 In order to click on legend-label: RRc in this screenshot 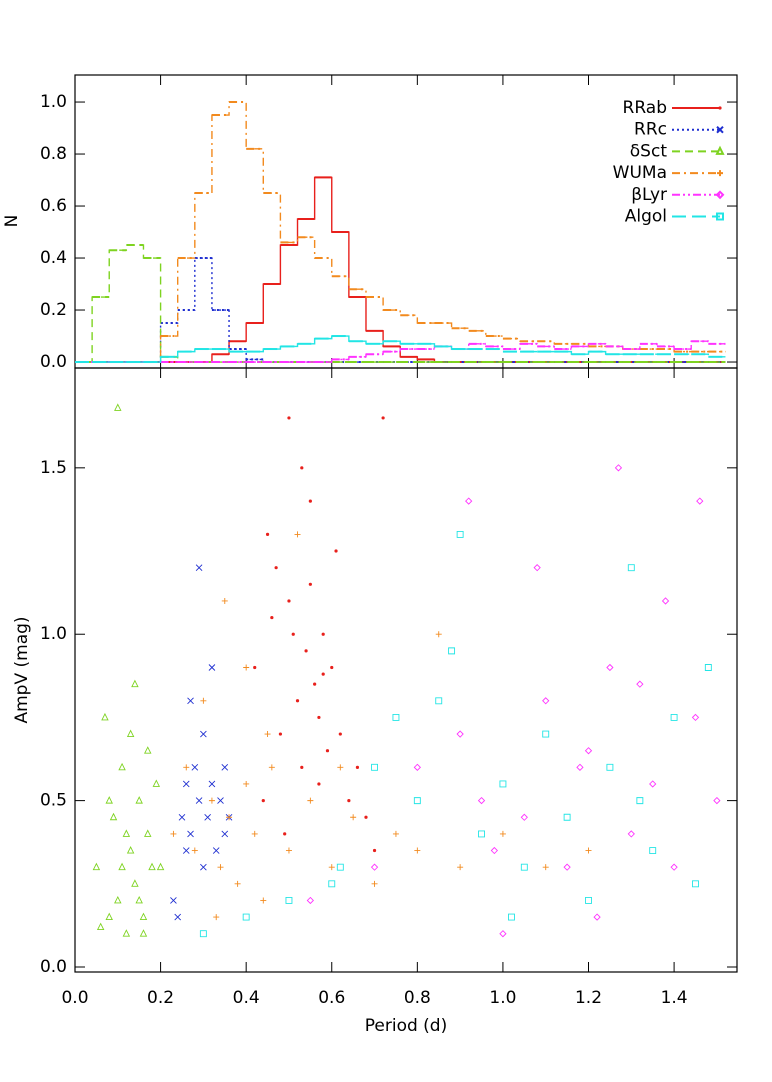, I will do `click(650, 130)`.